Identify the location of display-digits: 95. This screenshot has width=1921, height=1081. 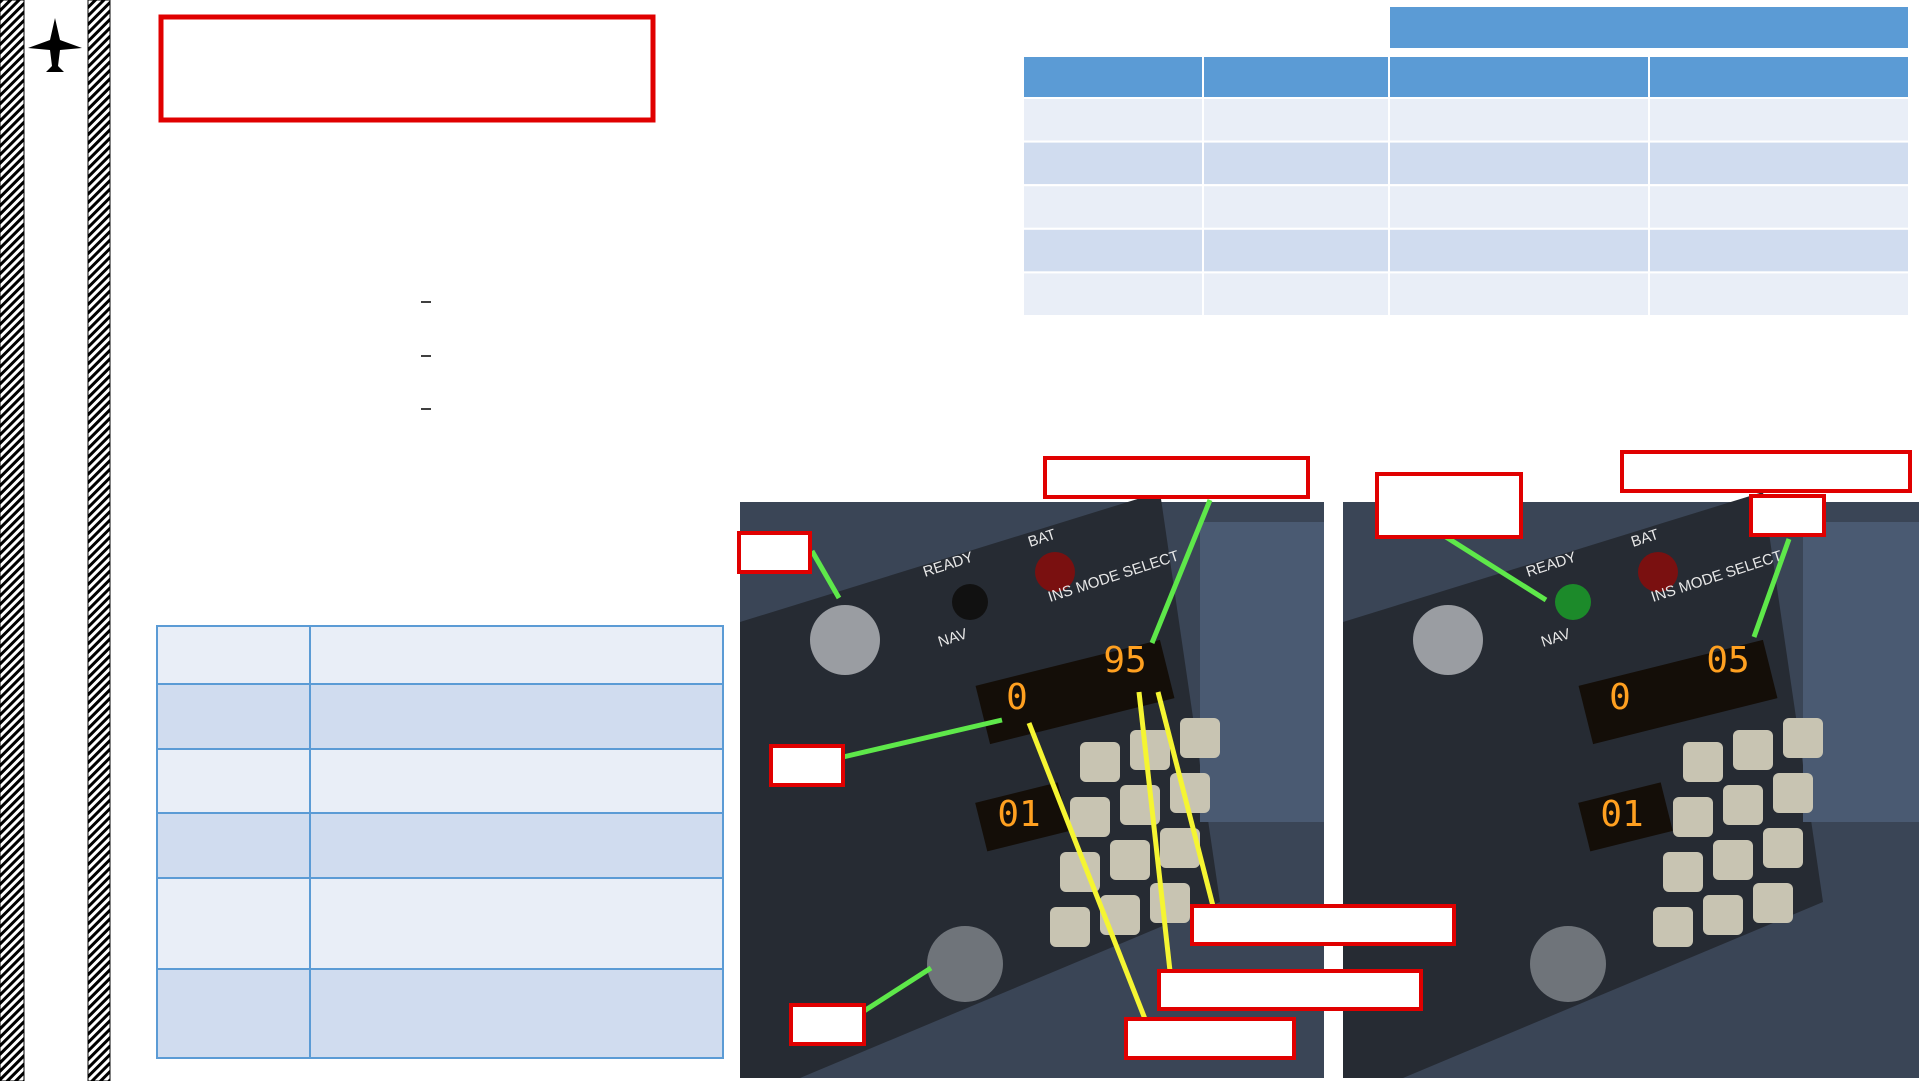
(1124, 660).